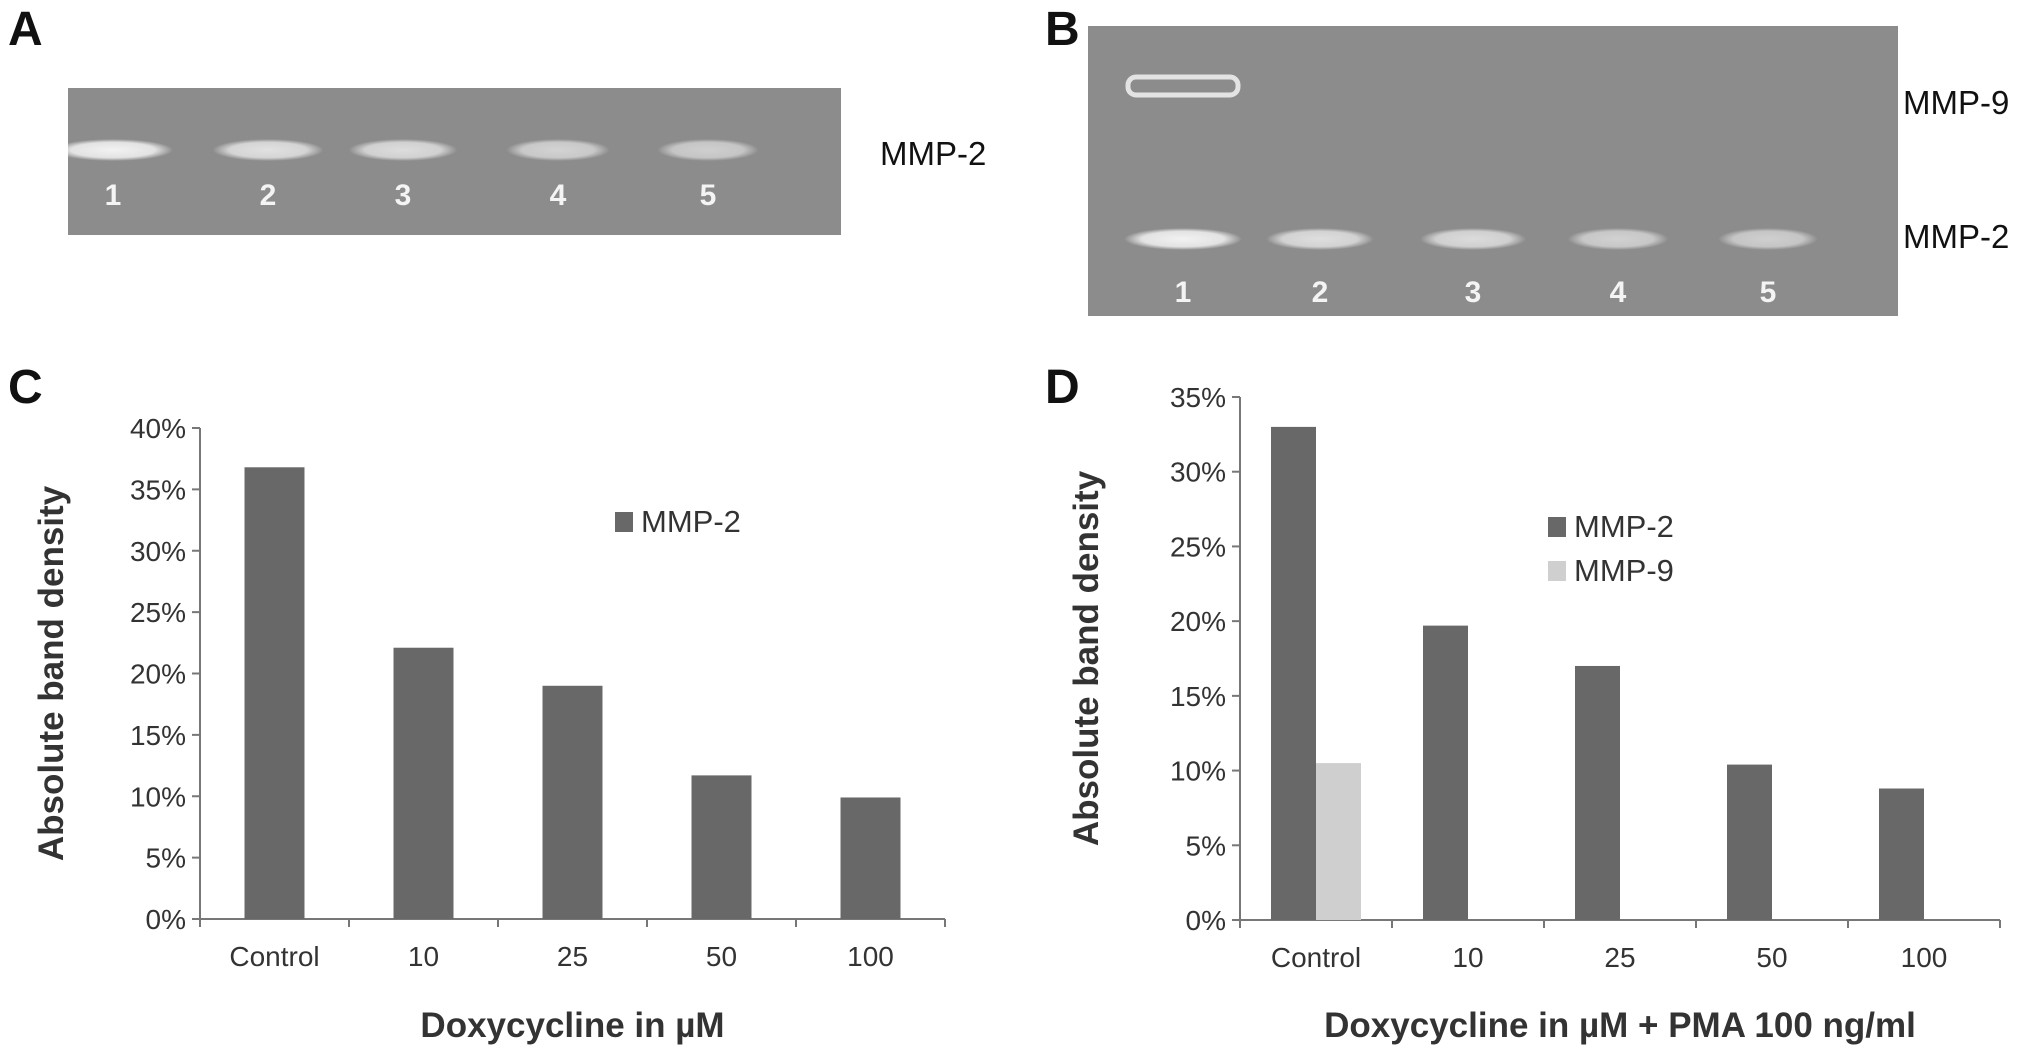 The height and width of the screenshot is (1059, 2031). Describe the element at coordinates (25, 387) in the screenshot. I see `panel-letter-c: C` at that location.